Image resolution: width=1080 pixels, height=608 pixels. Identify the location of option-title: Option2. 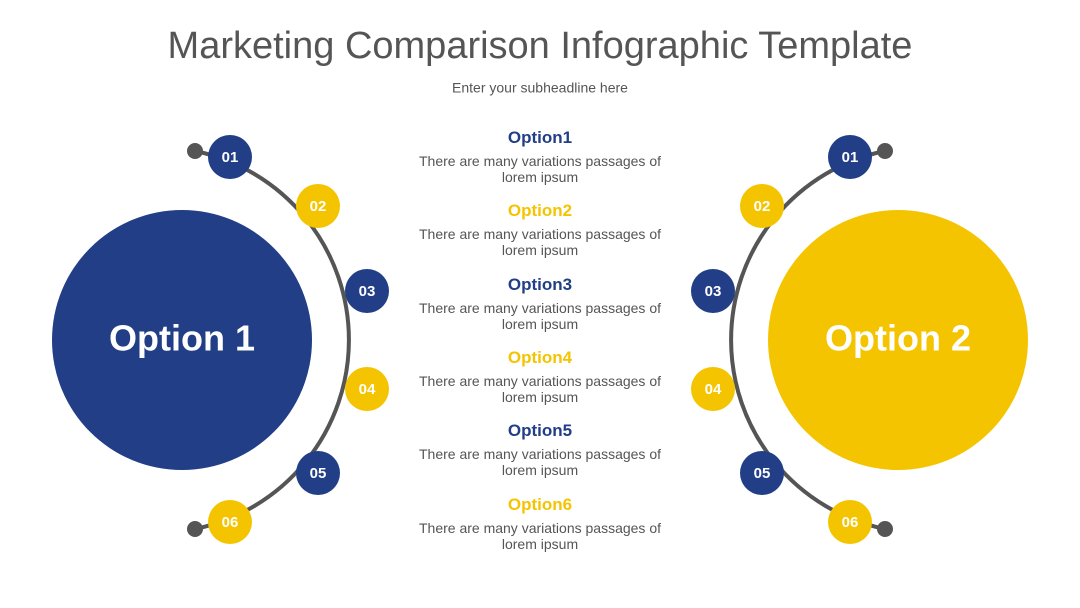
(540, 211).